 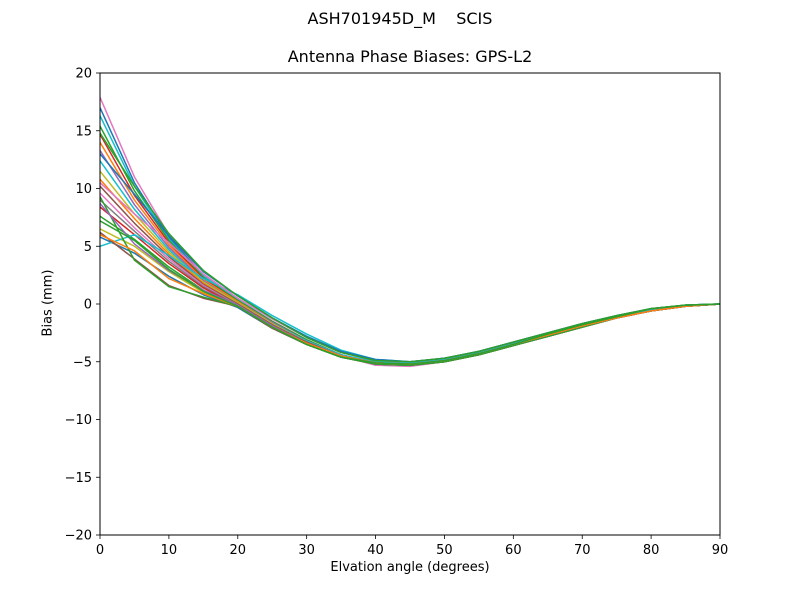 I want to click on x-tick-label: 60, so click(x=513, y=550).